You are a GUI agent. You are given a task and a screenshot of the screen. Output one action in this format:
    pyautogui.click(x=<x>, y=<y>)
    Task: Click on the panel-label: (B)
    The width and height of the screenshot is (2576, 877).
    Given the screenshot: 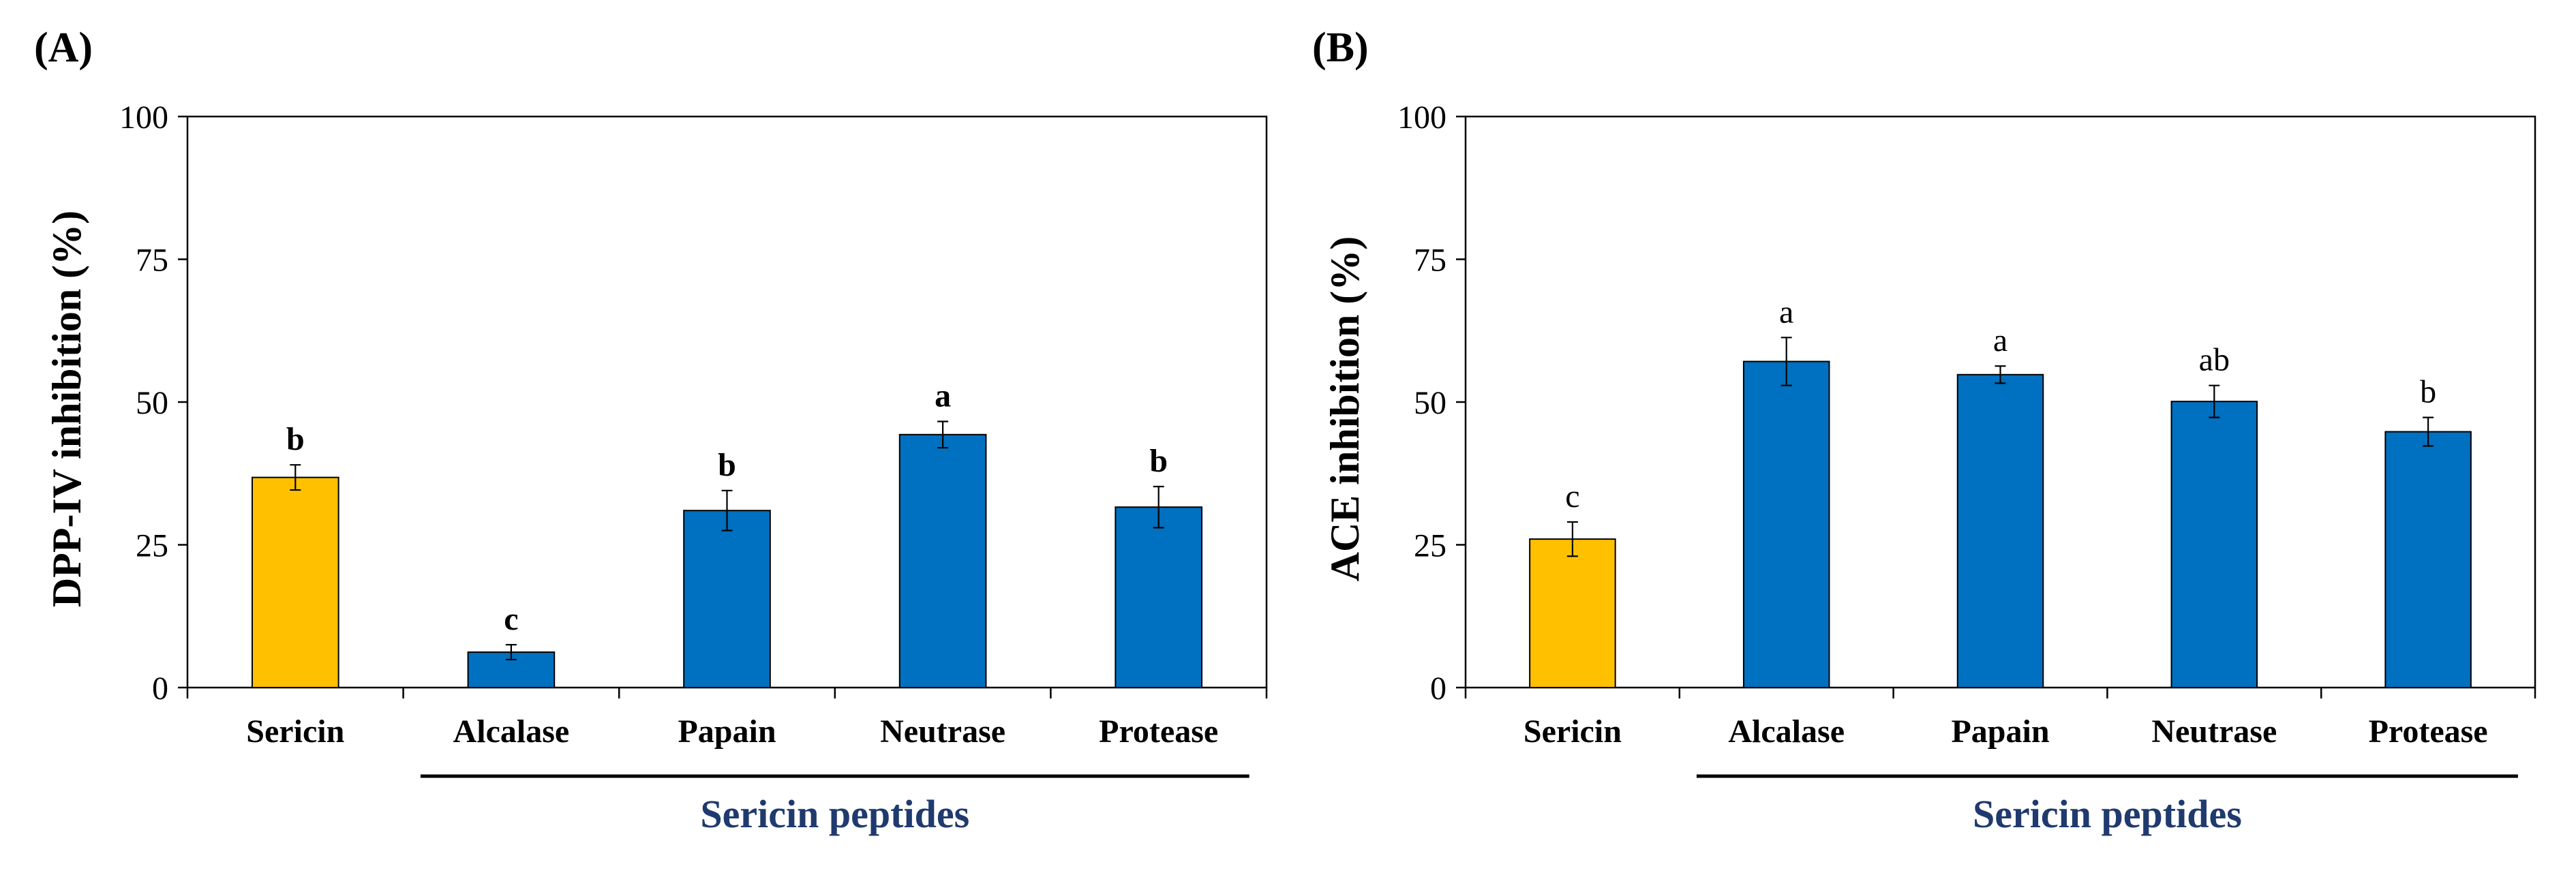 What is the action you would take?
    pyautogui.click(x=1340, y=48)
    